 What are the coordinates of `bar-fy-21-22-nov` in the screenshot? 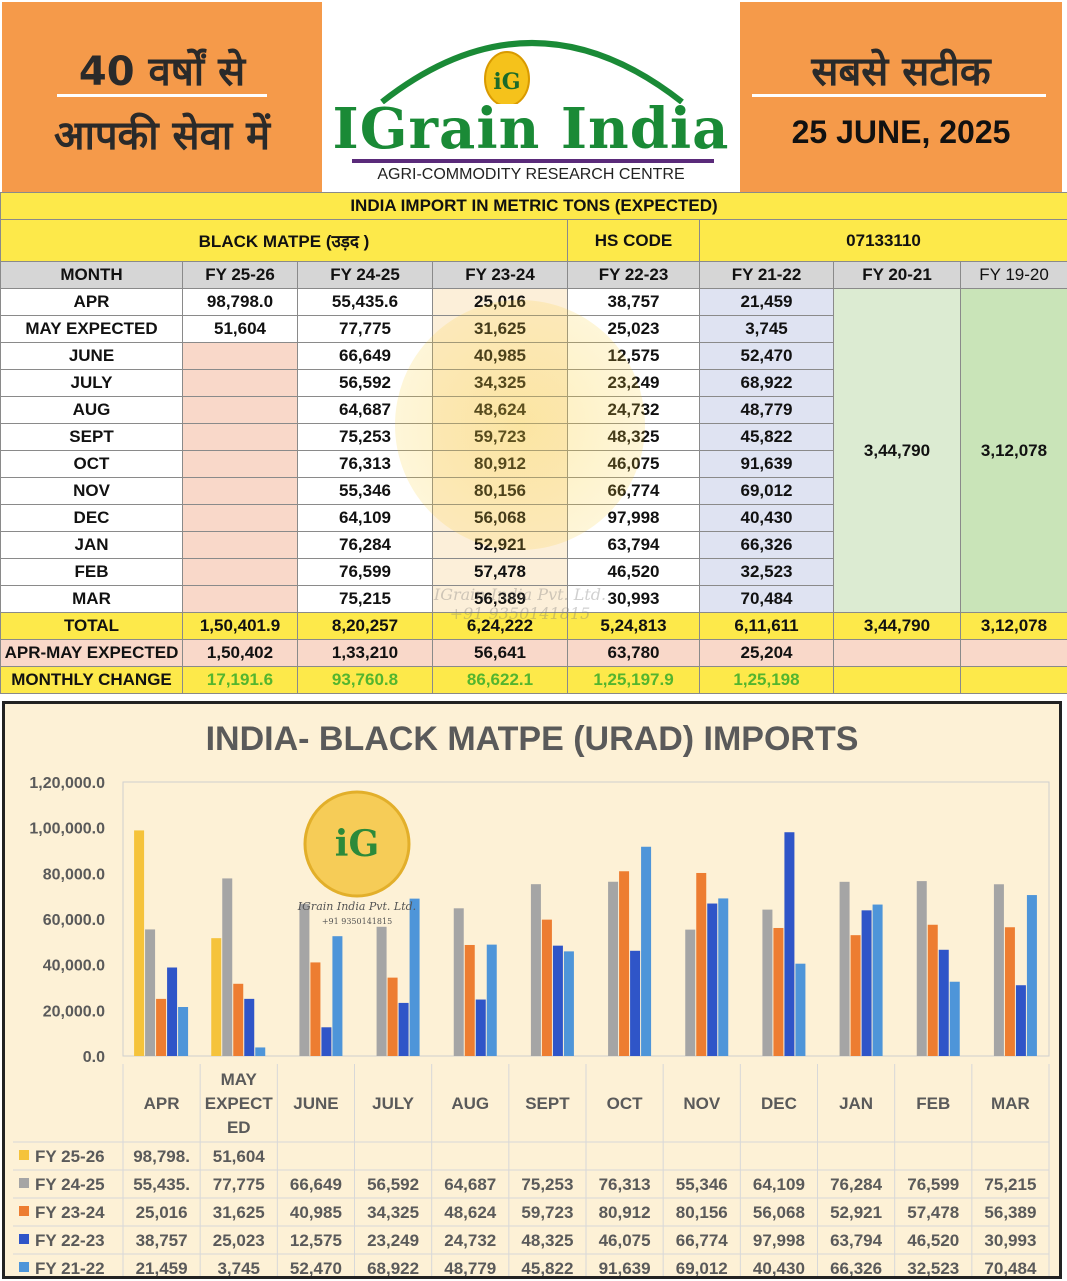 It's located at (723, 977).